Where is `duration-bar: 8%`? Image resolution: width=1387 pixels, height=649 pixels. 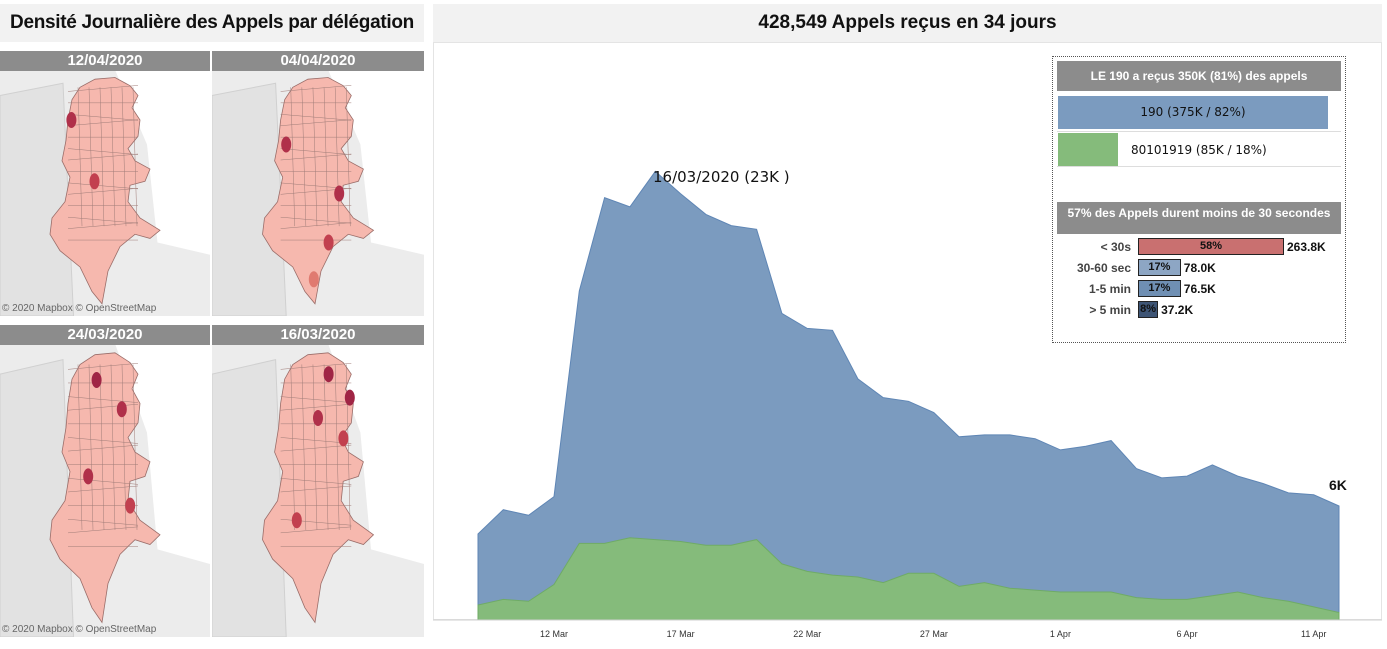
duration-bar: 8% is located at coordinates (1148, 309).